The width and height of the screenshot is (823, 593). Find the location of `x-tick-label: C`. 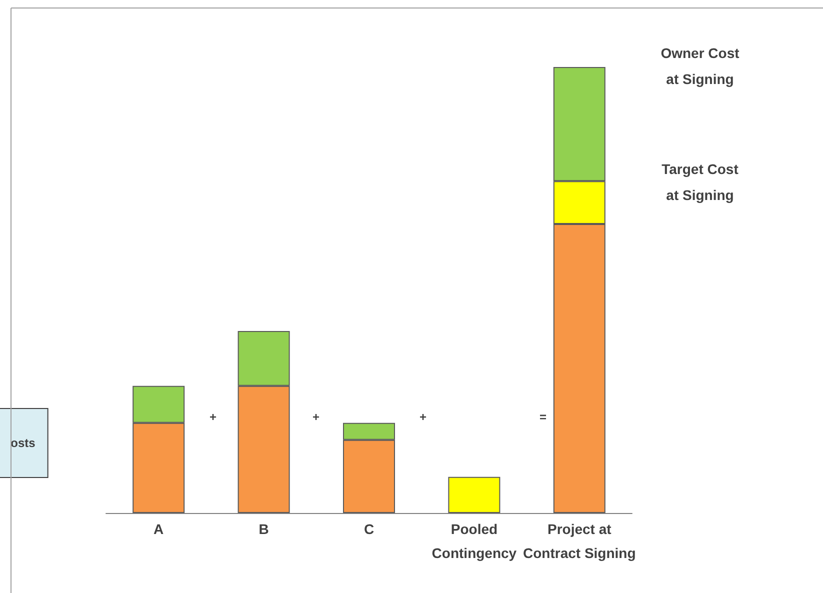

x-tick-label: C is located at coordinates (369, 529).